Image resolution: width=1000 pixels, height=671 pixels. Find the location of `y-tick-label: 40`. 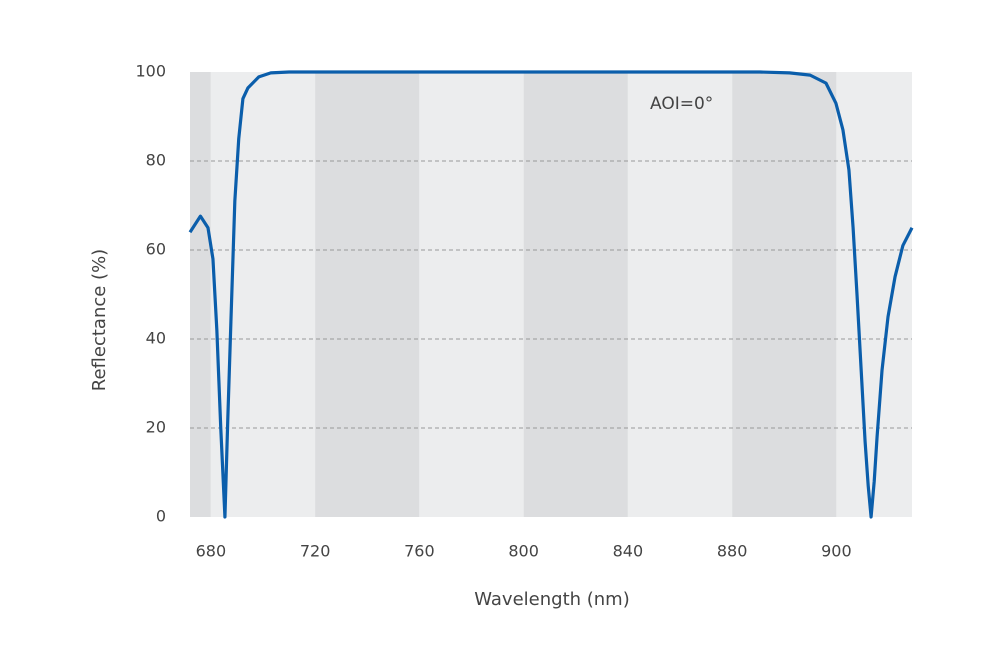

y-tick-label: 40 is located at coordinates (156, 338).